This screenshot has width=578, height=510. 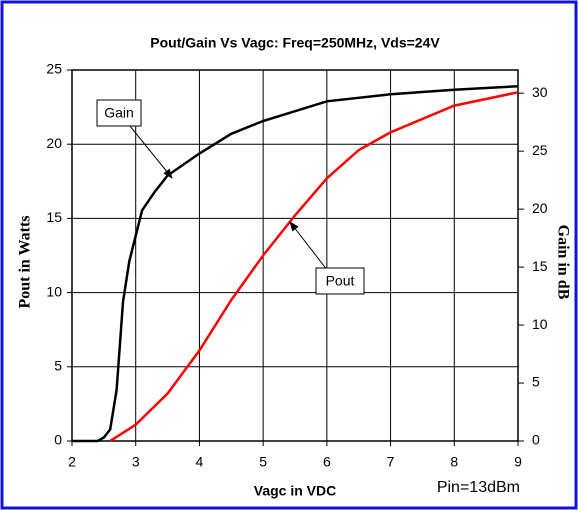 What do you see at coordinates (536, 382) in the screenshot?
I see `y2-tick-label: 5` at bounding box center [536, 382].